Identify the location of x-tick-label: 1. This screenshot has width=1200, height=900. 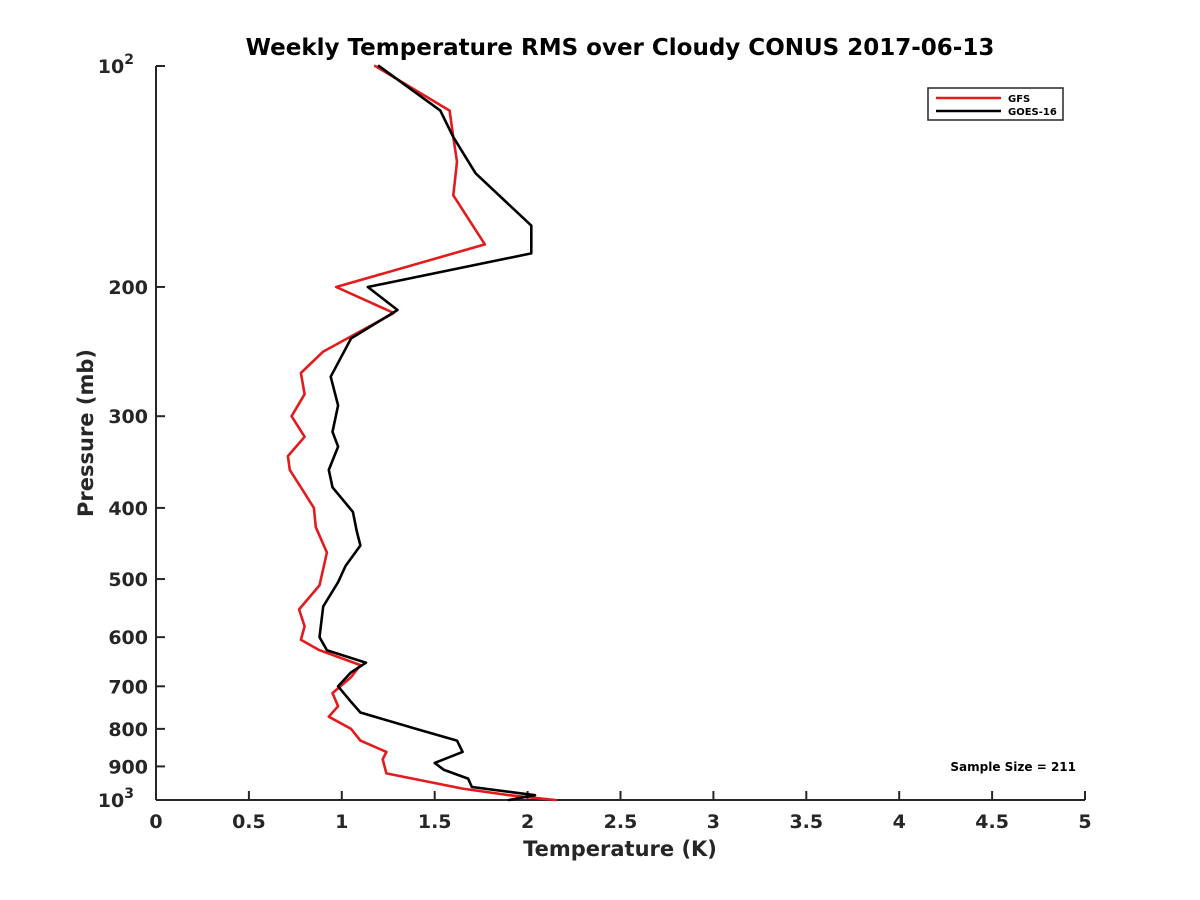
(341, 822).